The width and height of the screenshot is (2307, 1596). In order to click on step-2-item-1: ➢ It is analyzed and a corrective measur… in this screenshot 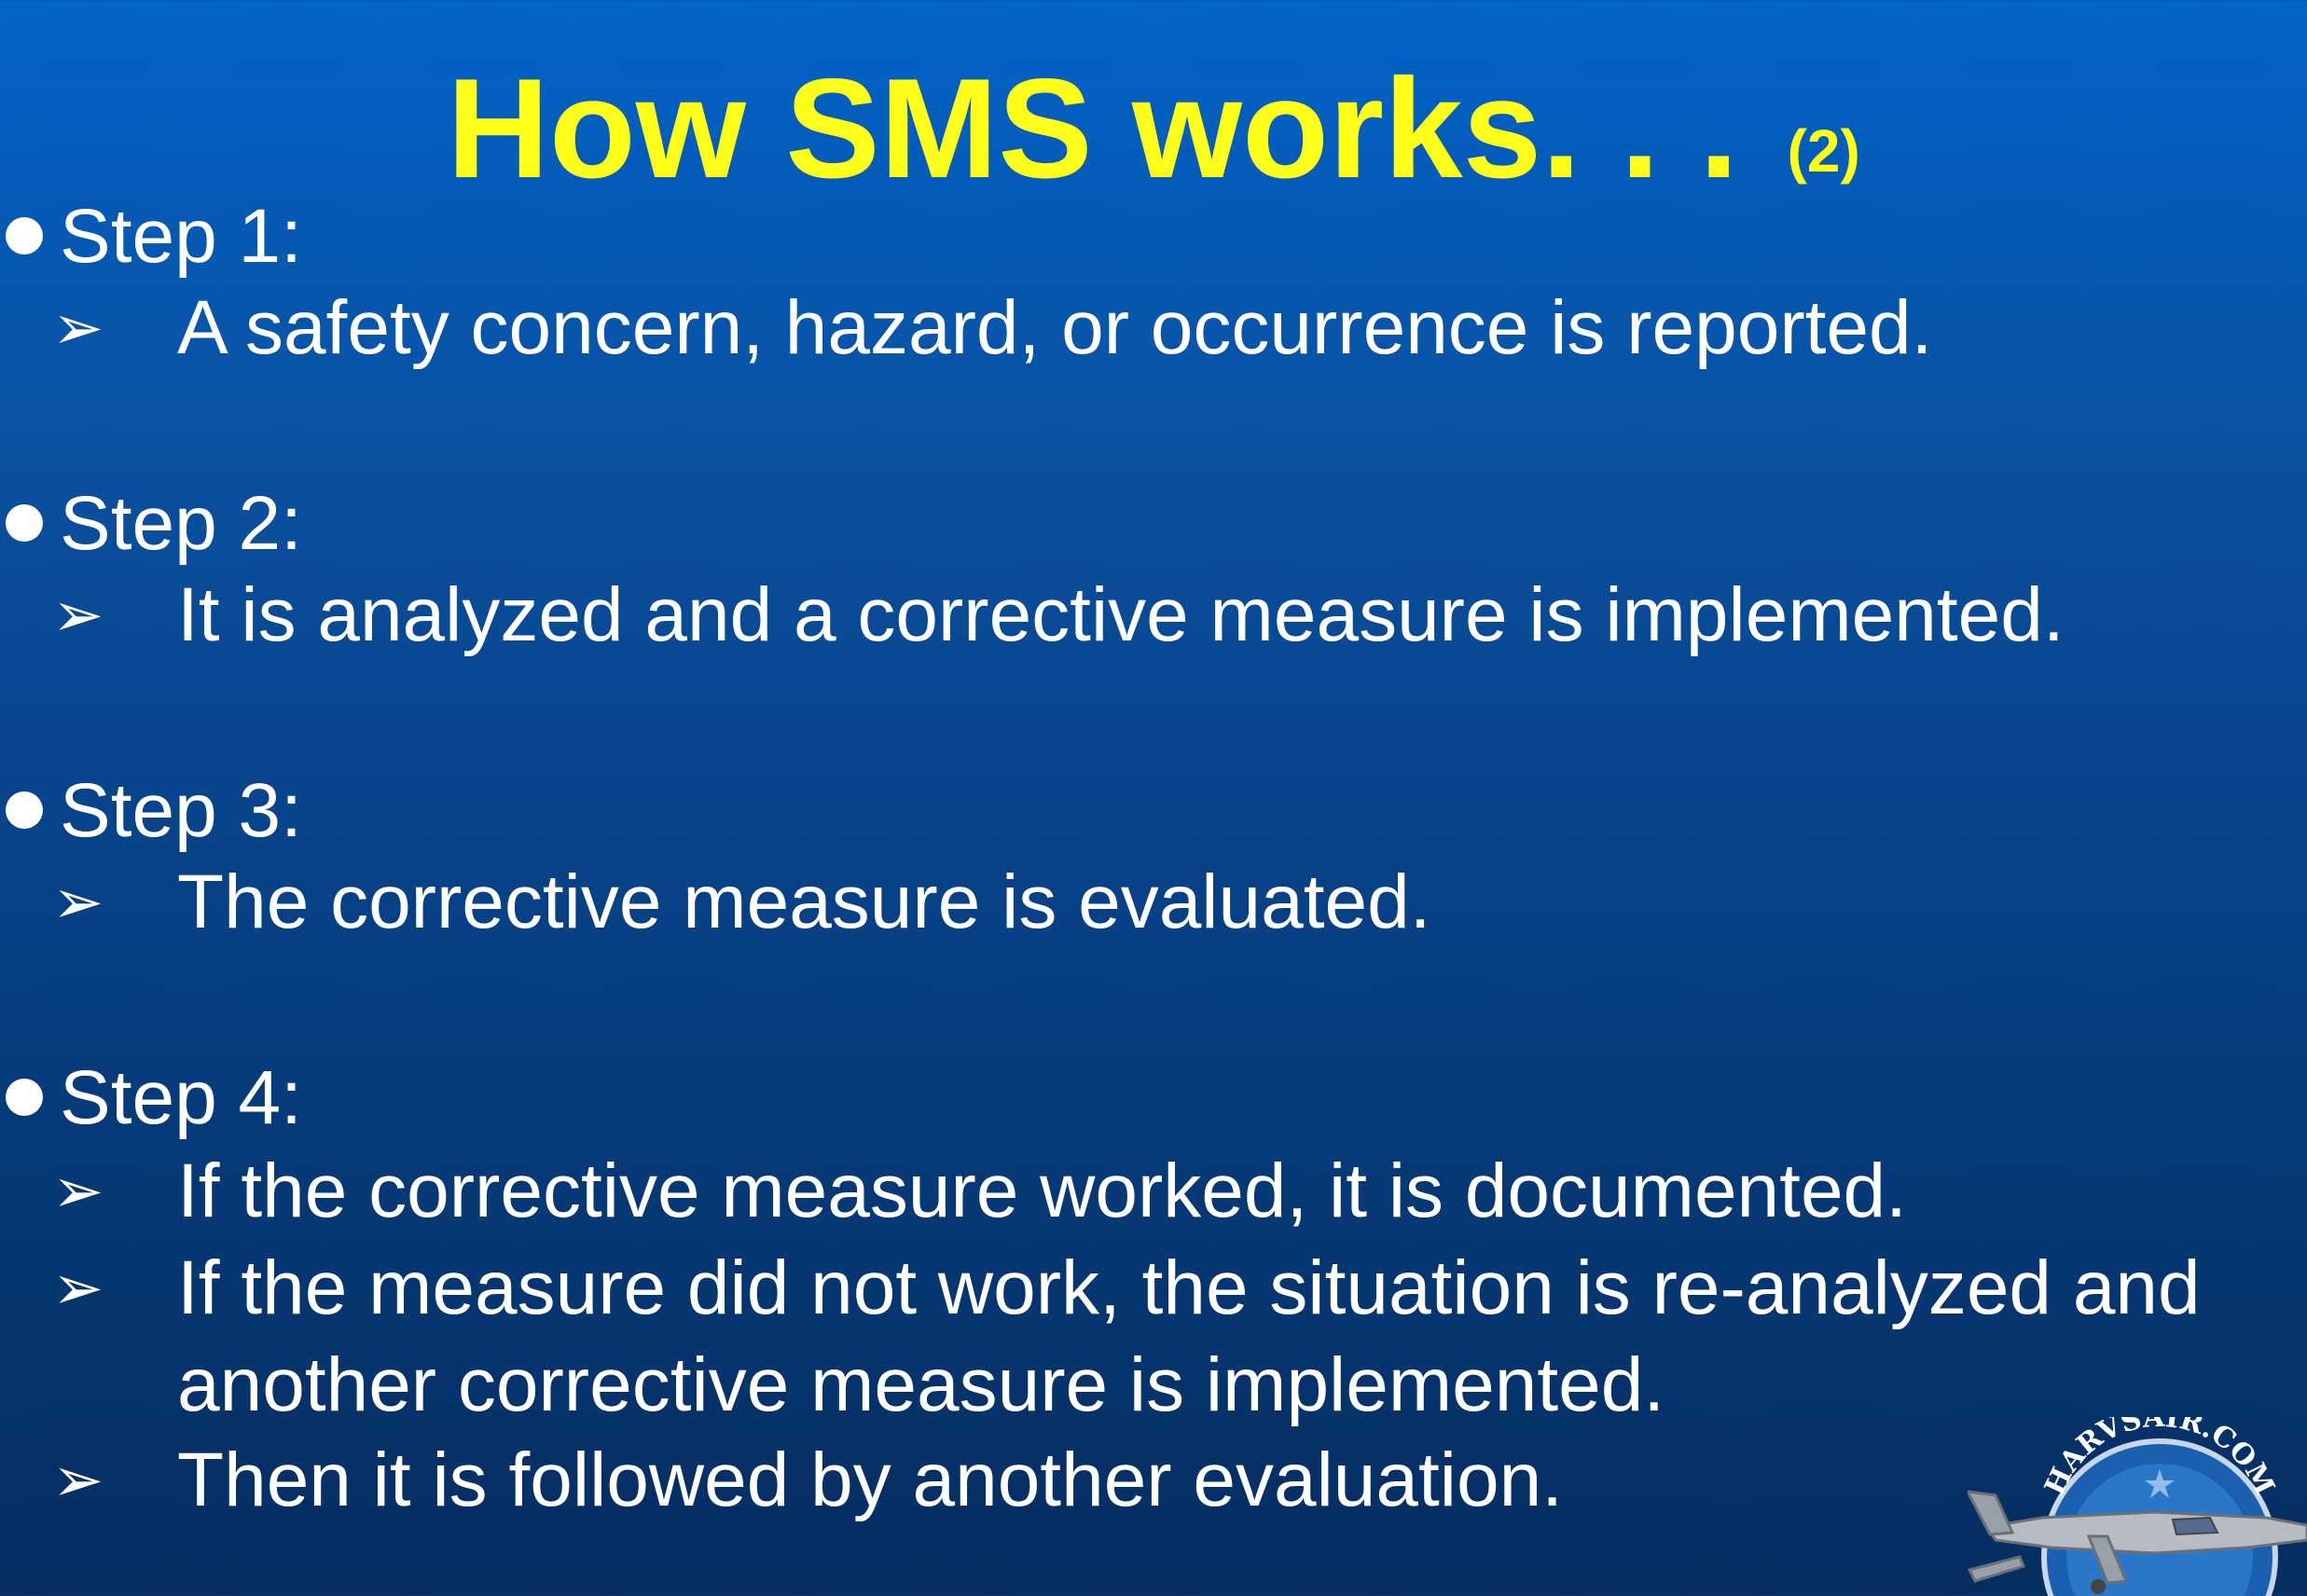, I will do `click(1171, 615)`.